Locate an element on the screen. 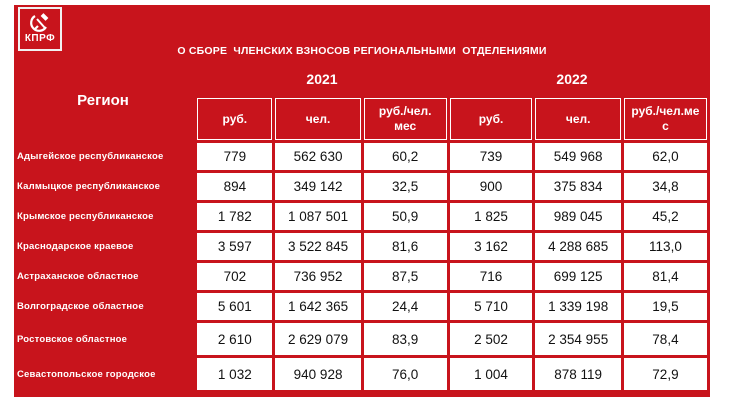 This screenshot has height=403, width=734. table-cell: 45,2 is located at coordinates (665, 216).